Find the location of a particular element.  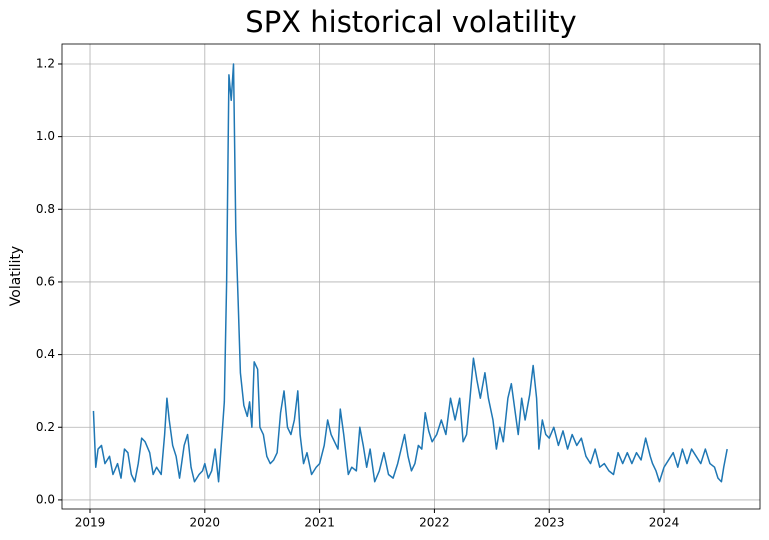

x-tick-label: 2019 is located at coordinates (90, 523).